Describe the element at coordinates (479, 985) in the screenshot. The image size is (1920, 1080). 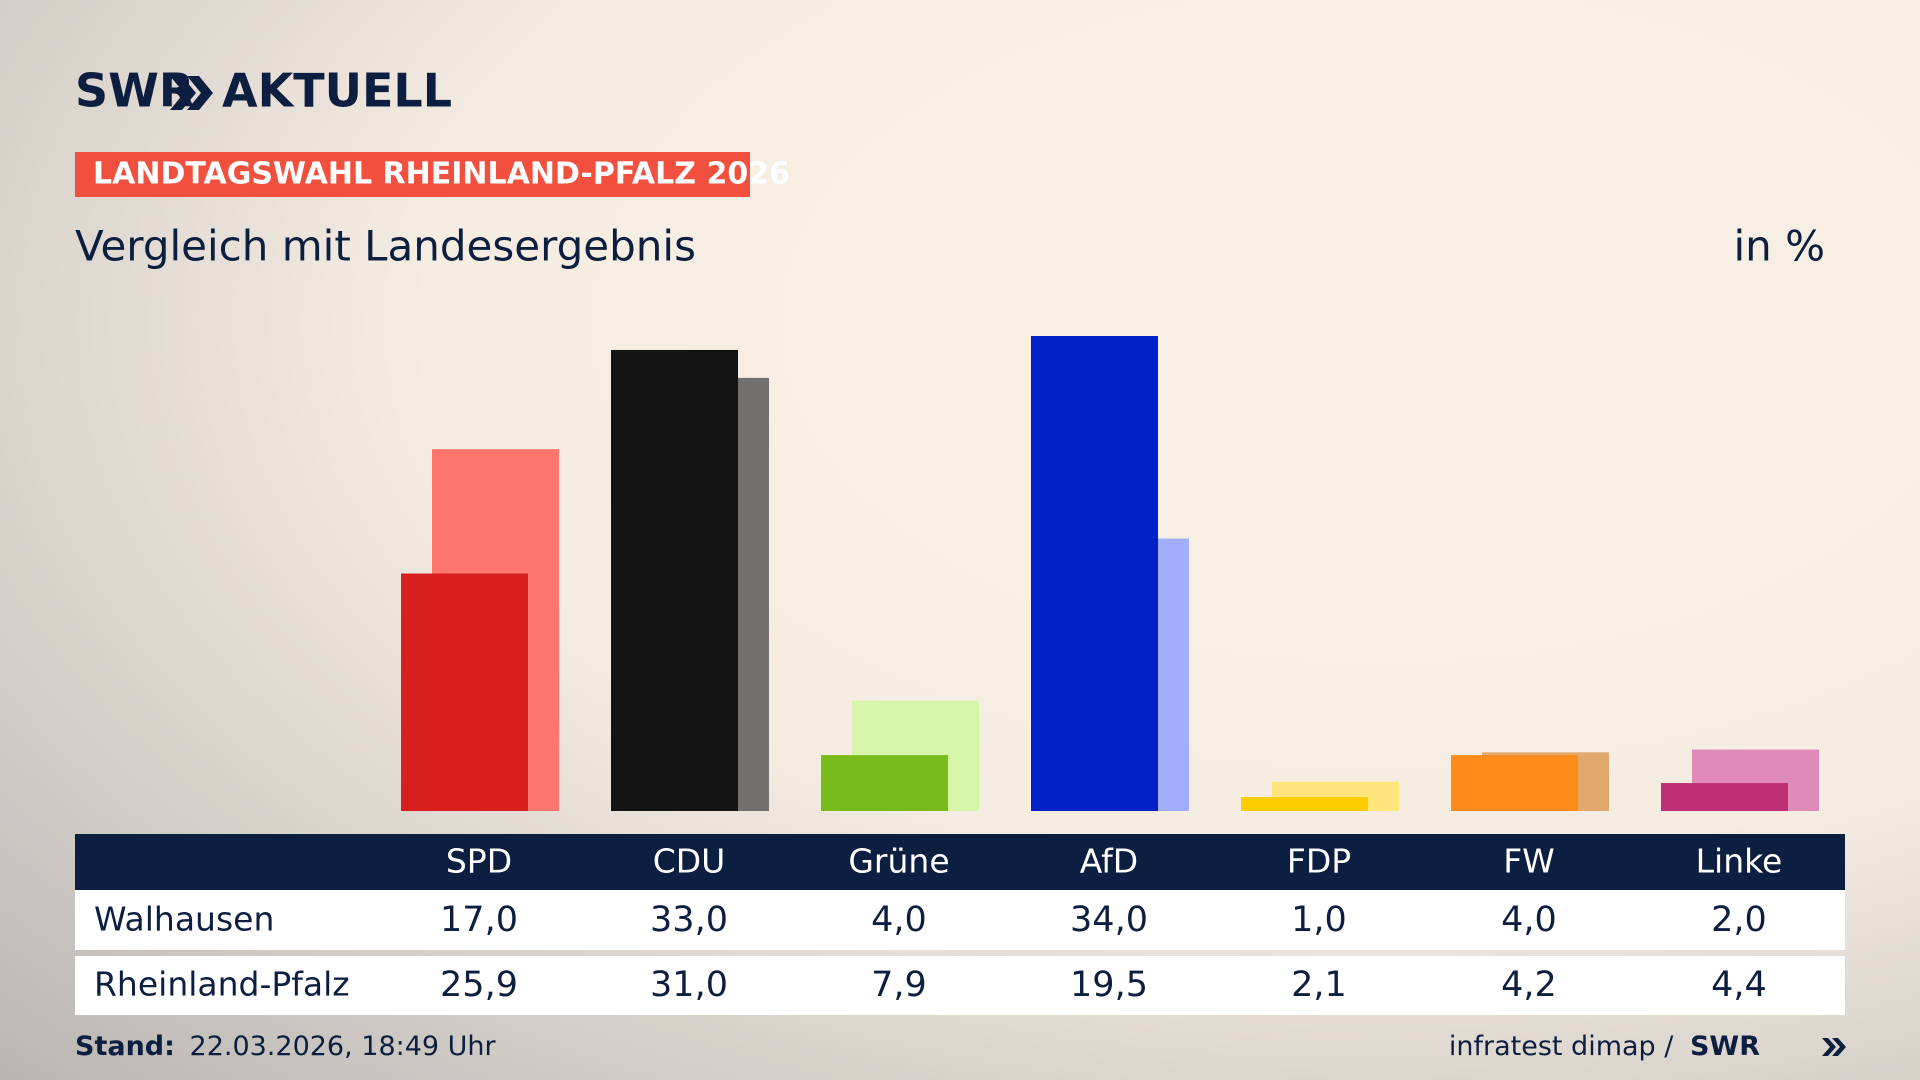
I see `value-label: 25,9` at that location.